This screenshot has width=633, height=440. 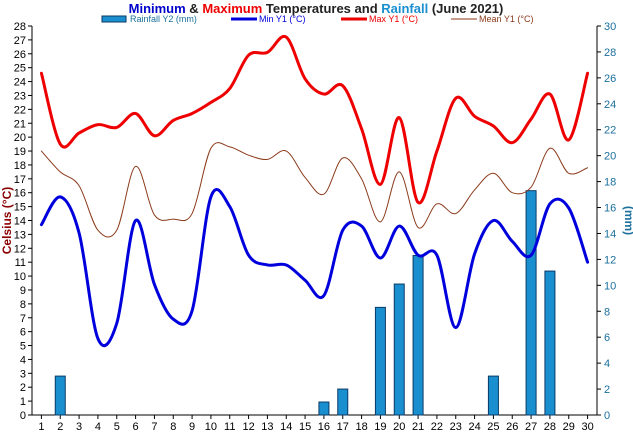 What do you see at coordinates (232, 8) in the screenshot?
I see `title-maximum: Maximum` at bounding box center [232, 8].